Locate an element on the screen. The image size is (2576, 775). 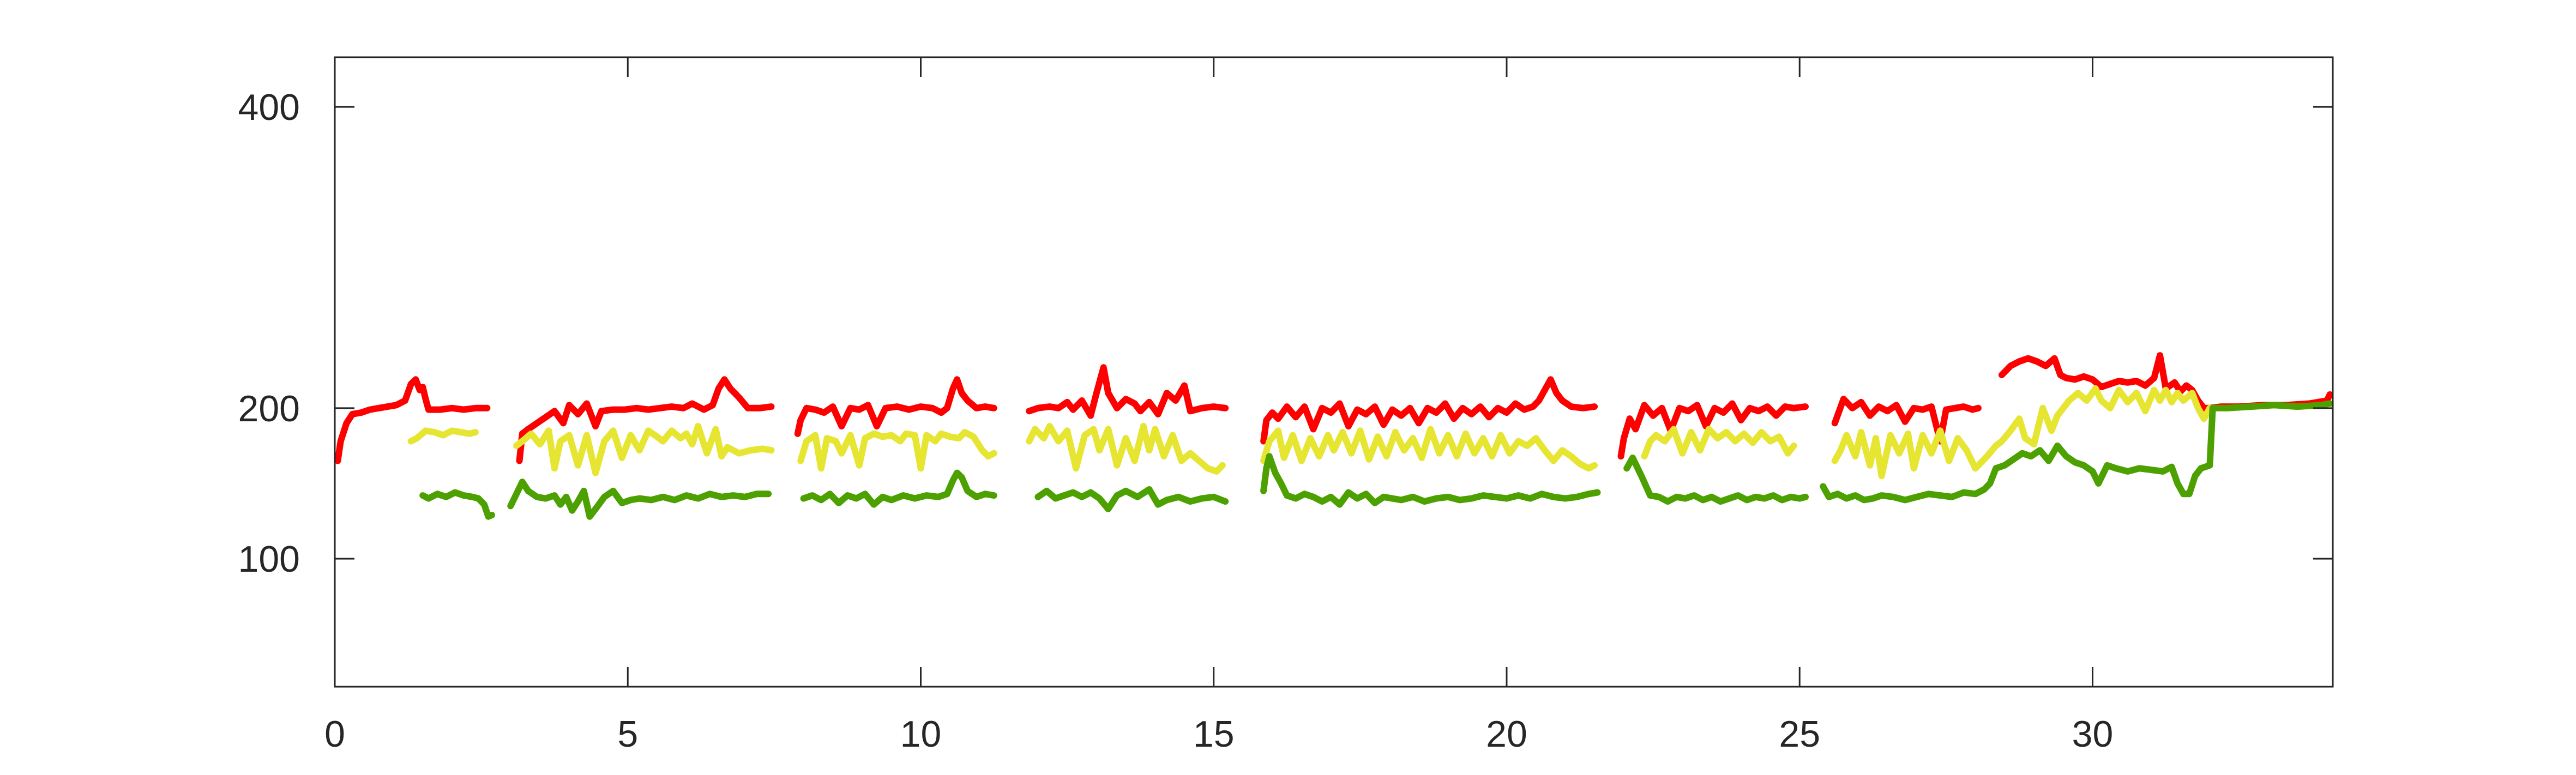
x-tick-label: 10 is located at coordinates (921, 734).